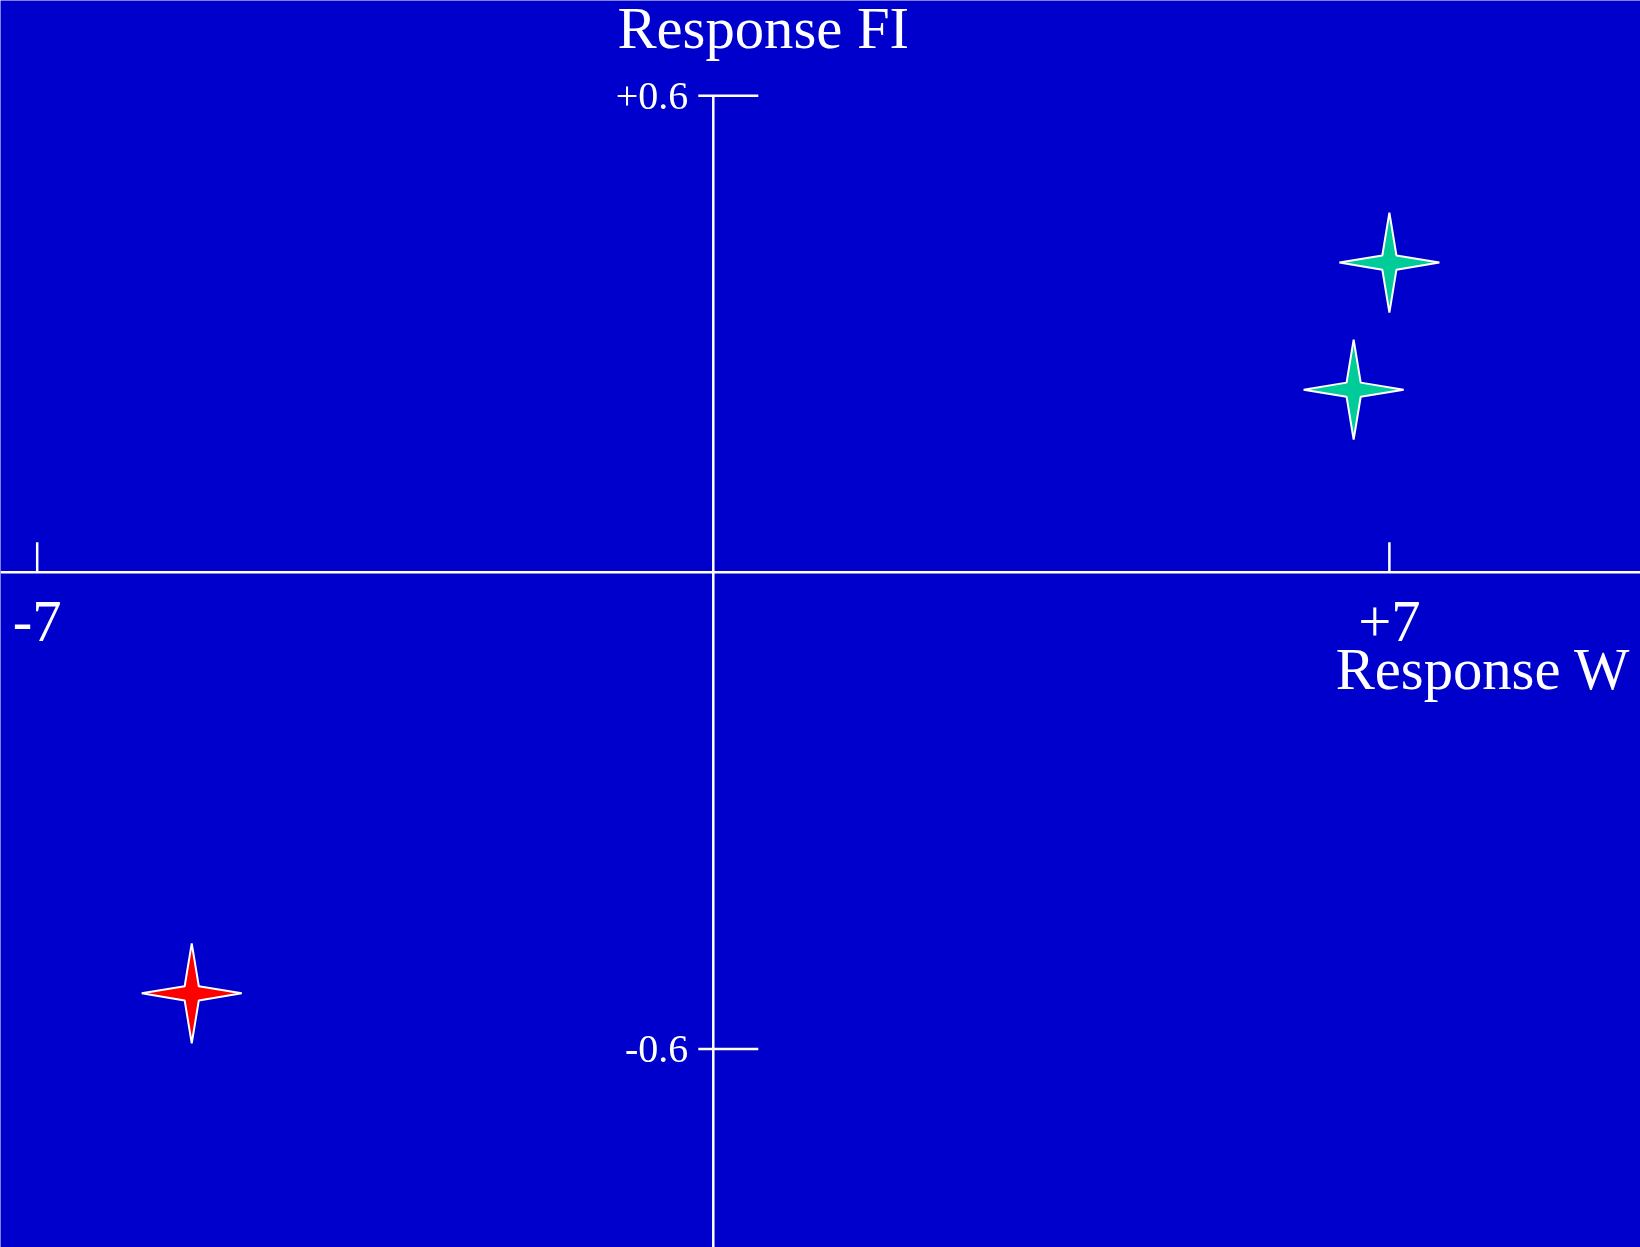 The width and height of the screenshot is (1640, 1247). What do you see at coordinates (656, 1048) in the screenshot?
I see `y-tick-label: -0.6` at bounding box center [656, 1048].